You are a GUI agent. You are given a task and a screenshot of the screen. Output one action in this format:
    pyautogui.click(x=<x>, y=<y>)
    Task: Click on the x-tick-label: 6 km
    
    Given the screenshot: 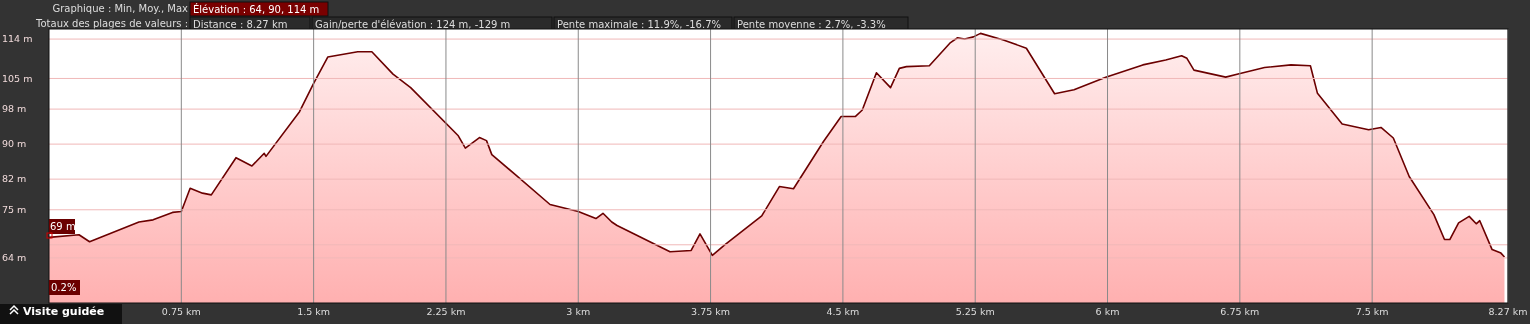 What is the action you would take?
    pyautogui.click(x=1107, y=311)
    